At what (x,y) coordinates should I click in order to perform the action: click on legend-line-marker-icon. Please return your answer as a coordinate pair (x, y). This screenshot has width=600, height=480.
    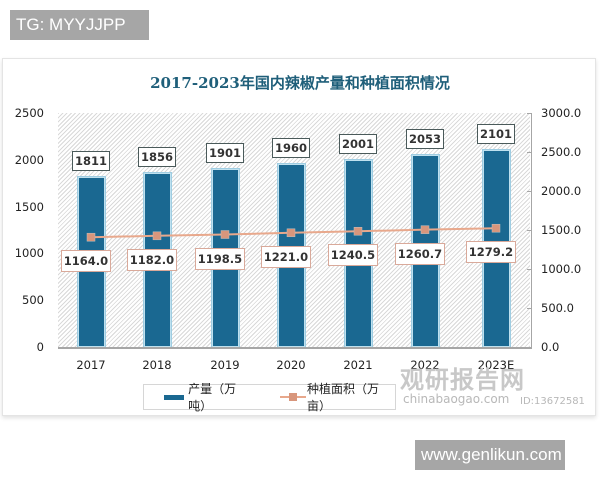
    Looking at the image, I should click on (293, 397).